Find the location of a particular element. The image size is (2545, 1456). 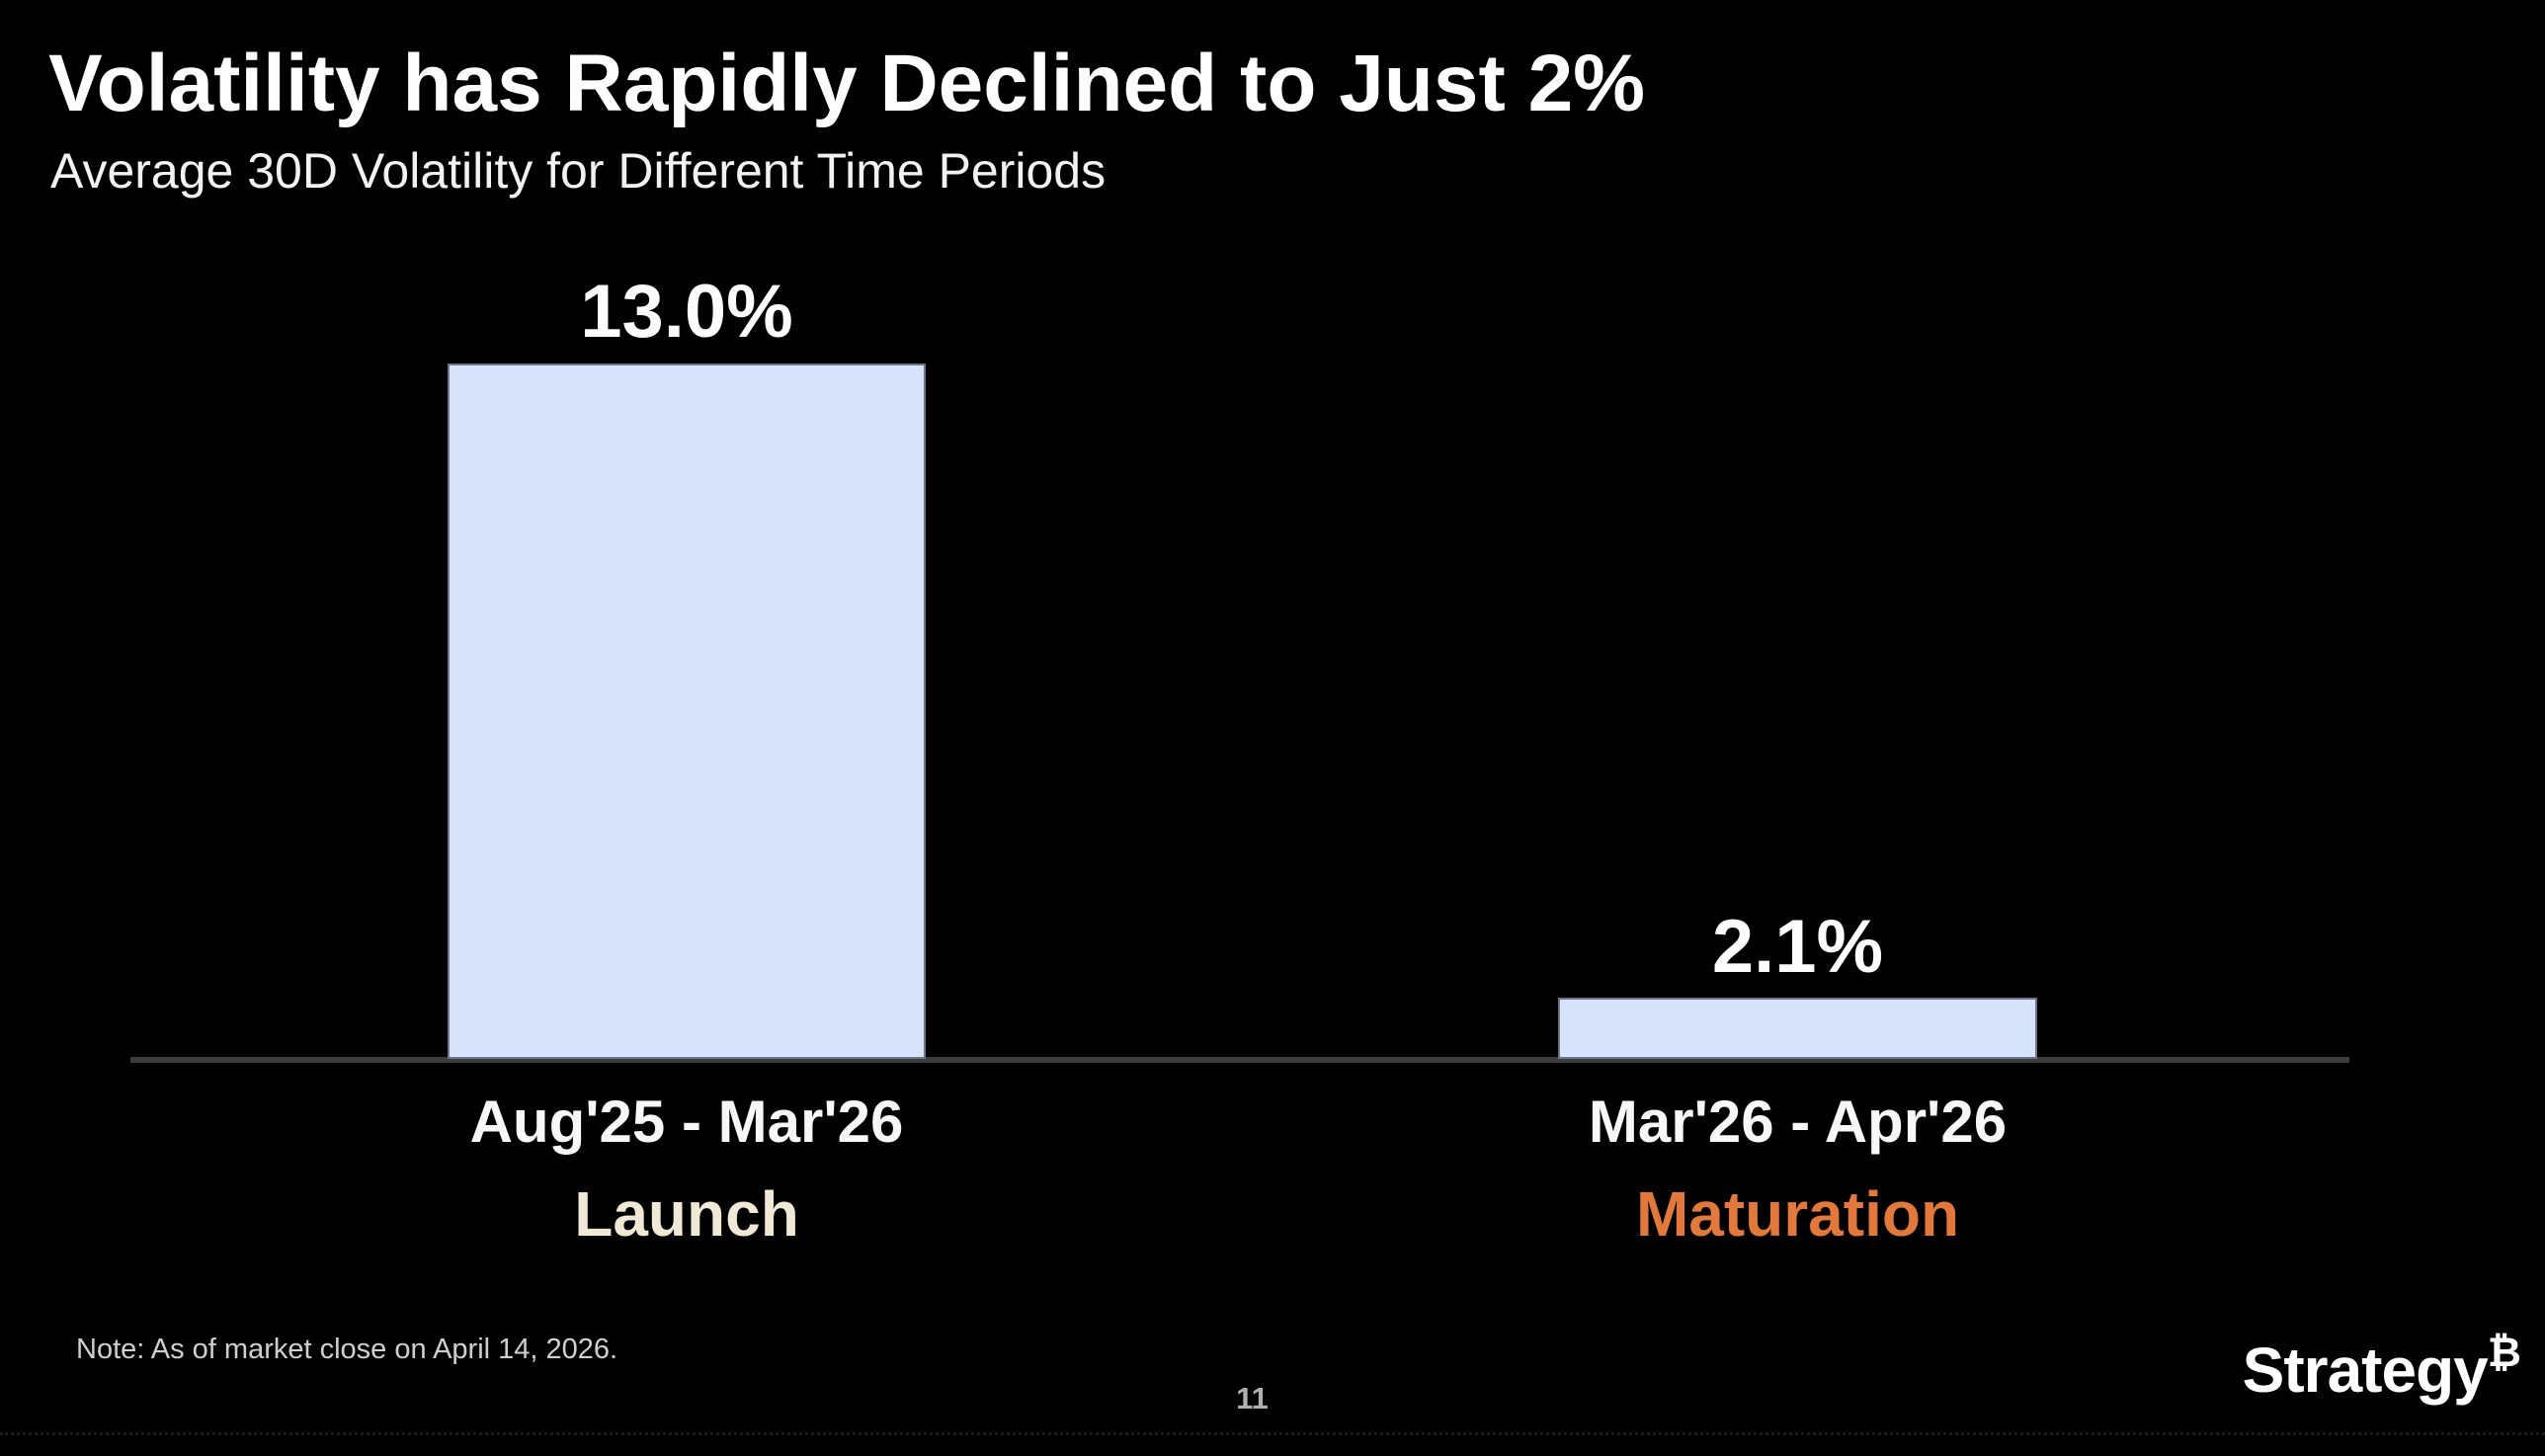

phase-label-launch: Launch is located at coordinates (686, 1214).